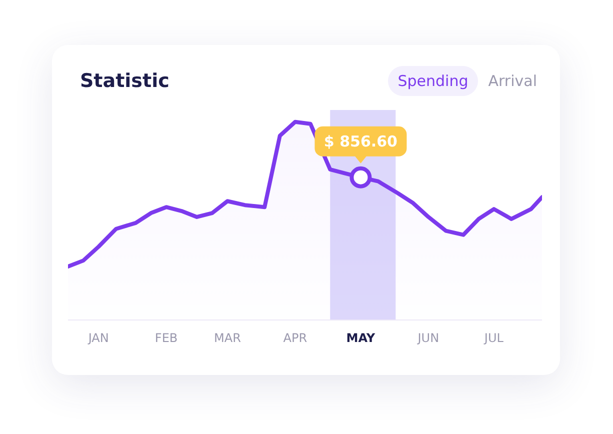 The height and width of the screenshot is (434, 613). Describe the element at coordinates (433, 81) in the screenshot. I see `text: Spending` at that location.